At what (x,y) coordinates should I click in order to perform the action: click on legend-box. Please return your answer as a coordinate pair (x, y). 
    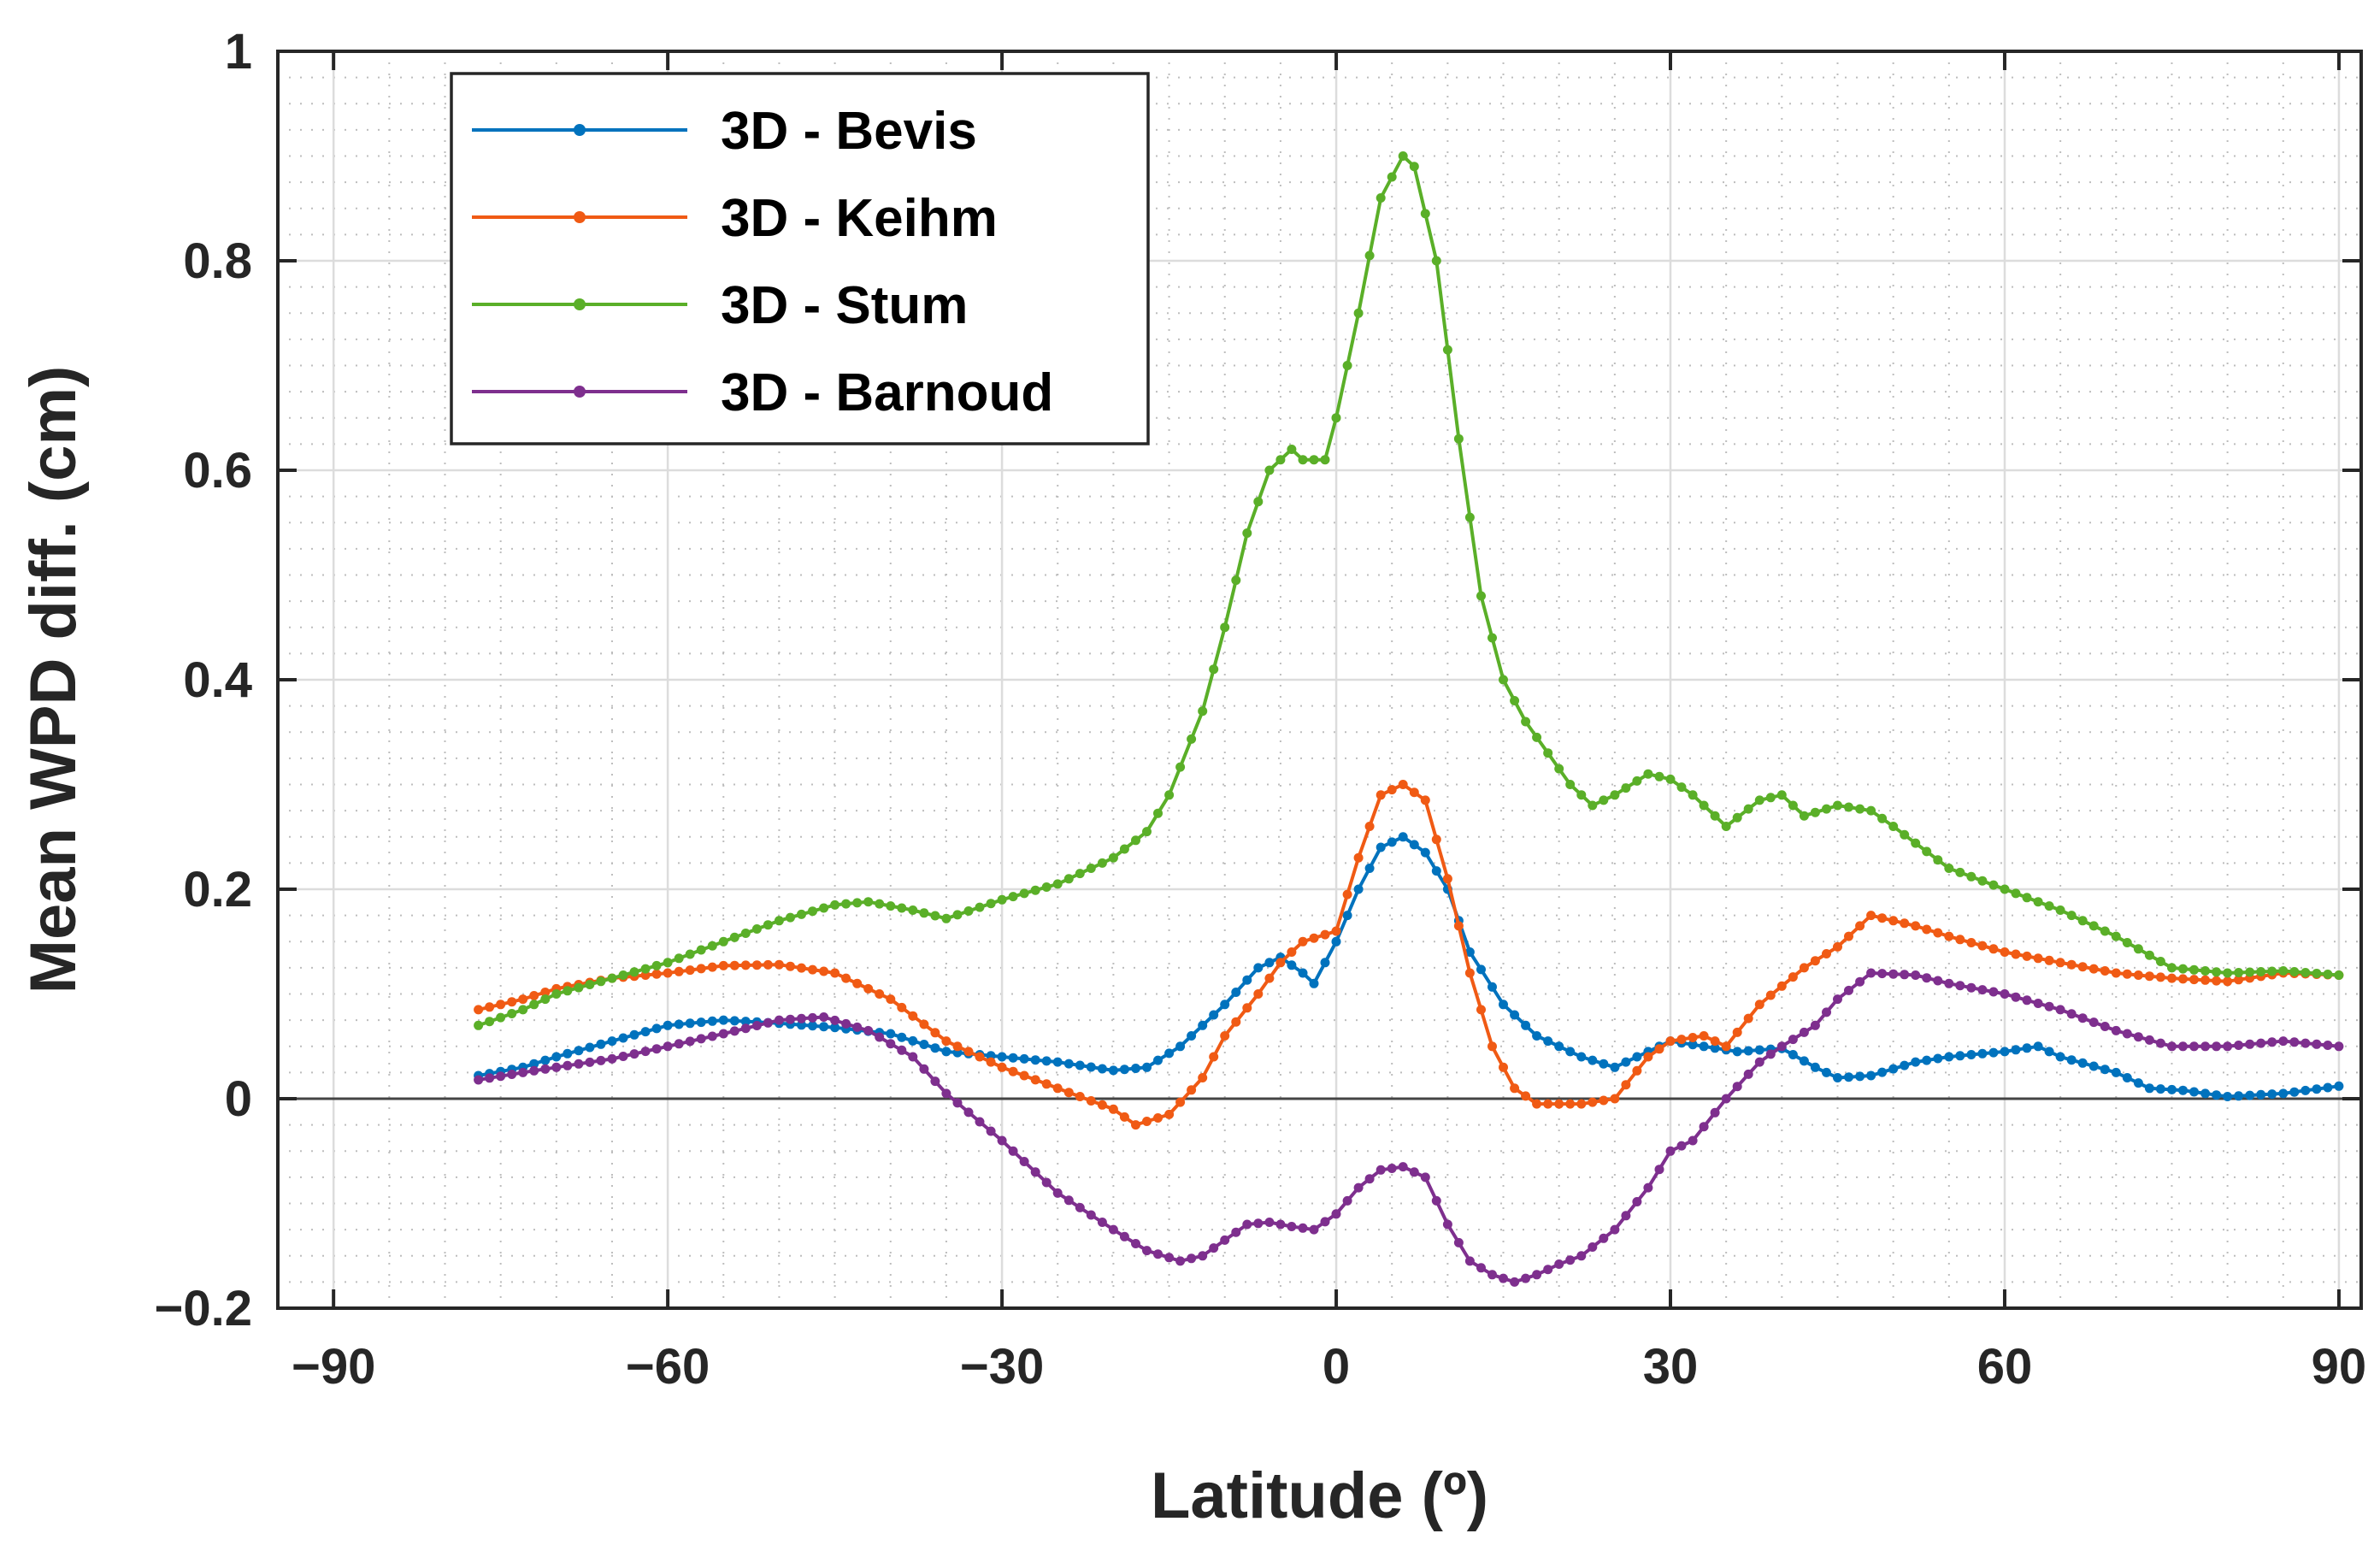
    Looking at the image, I should click on (800, 258).